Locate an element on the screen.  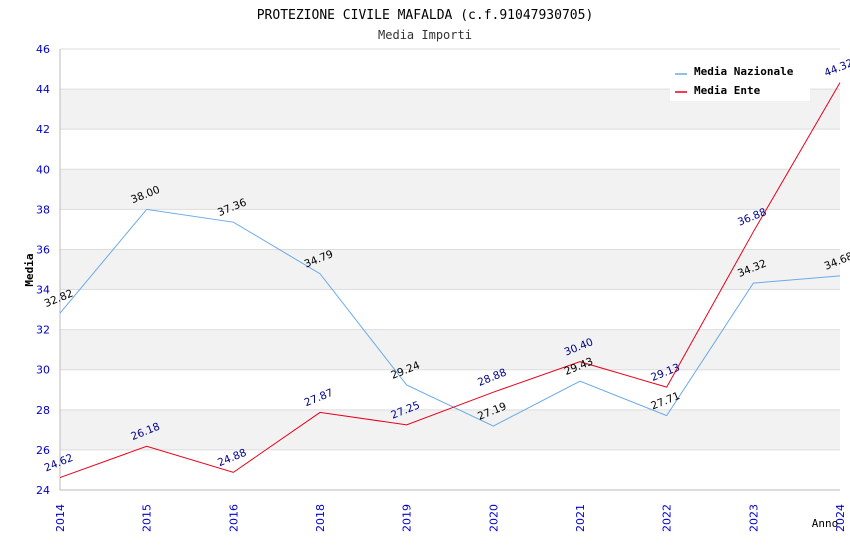
y-tick-label: 28 is located at coordinates (43, 410).